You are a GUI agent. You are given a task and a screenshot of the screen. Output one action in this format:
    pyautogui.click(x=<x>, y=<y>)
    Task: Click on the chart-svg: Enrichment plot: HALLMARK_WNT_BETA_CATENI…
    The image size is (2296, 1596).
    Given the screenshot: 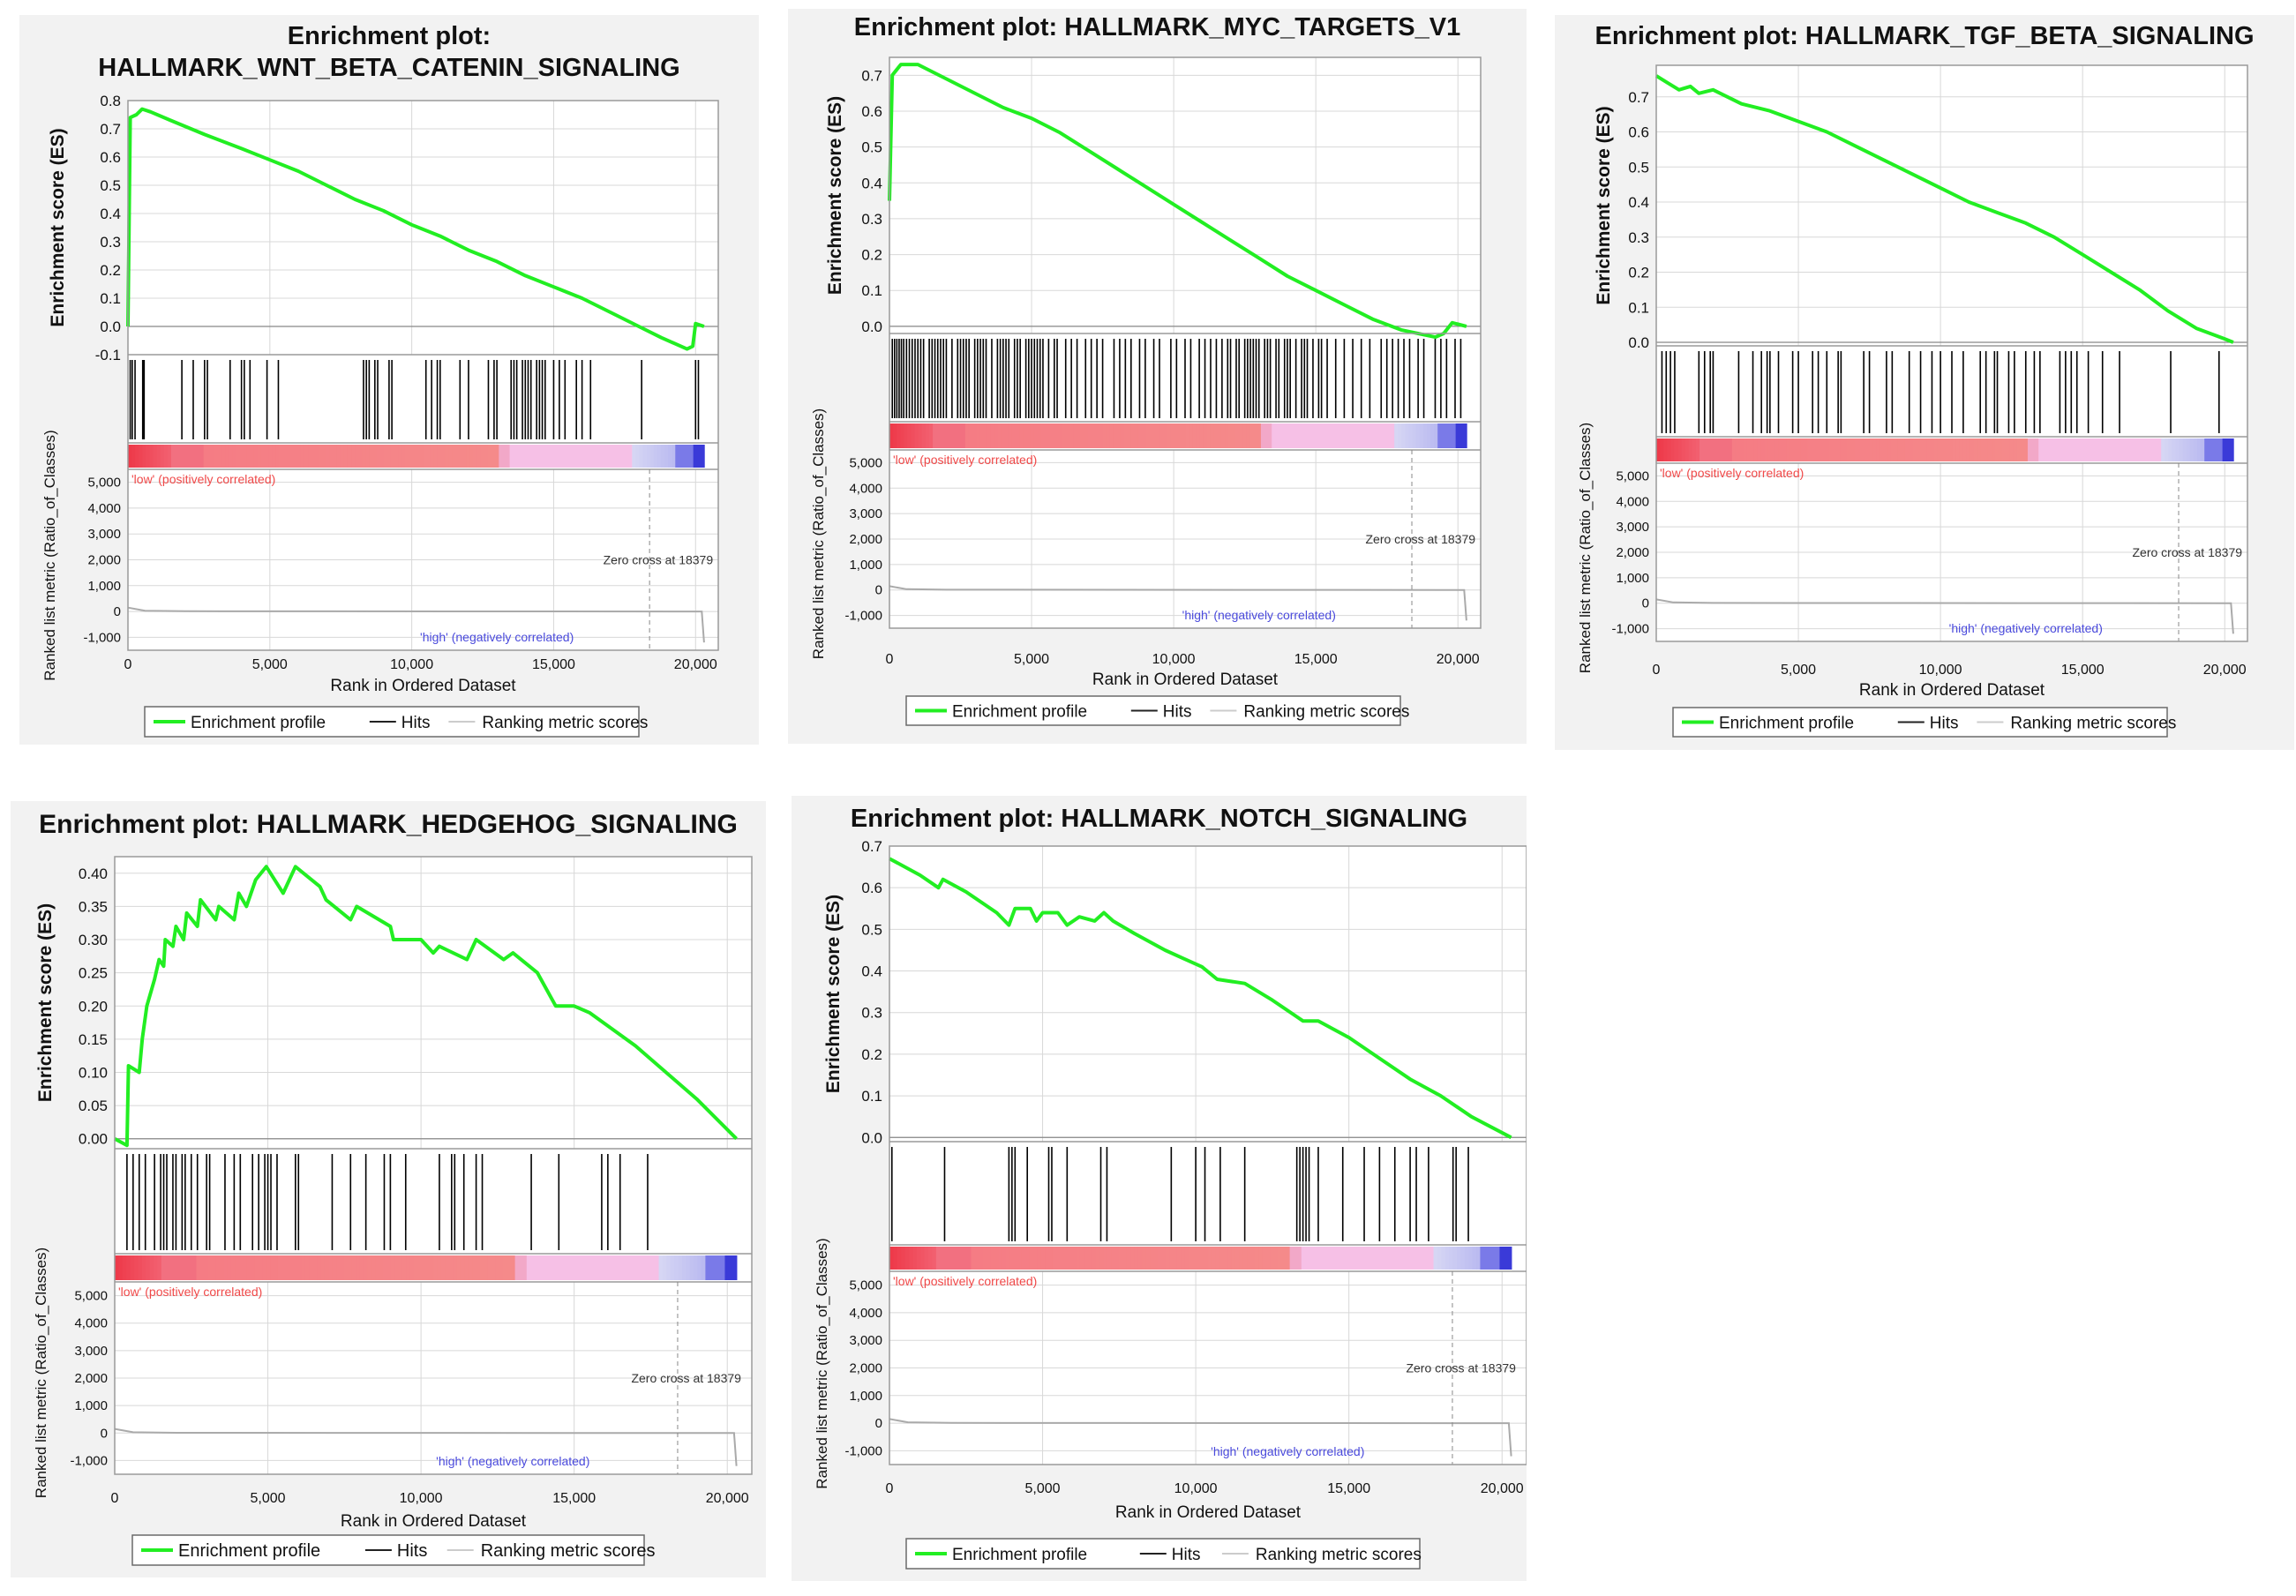 What is the action you would take?
    pyautogui.click(x=380, y=380)
    